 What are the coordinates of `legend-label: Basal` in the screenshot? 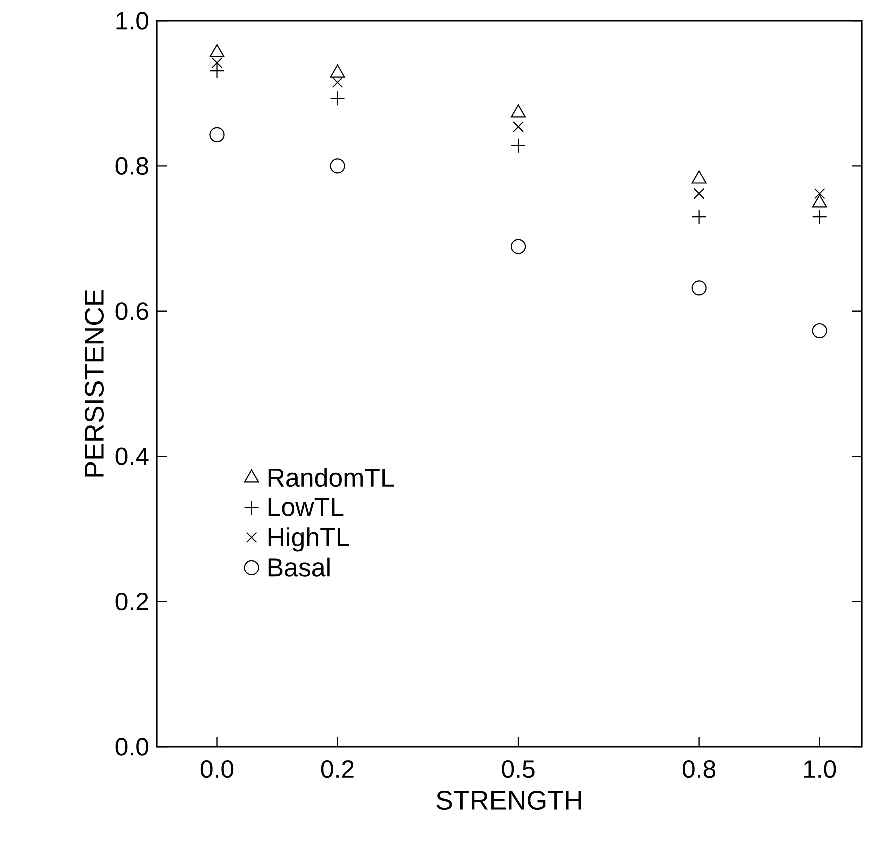 It's located at (299, 567).